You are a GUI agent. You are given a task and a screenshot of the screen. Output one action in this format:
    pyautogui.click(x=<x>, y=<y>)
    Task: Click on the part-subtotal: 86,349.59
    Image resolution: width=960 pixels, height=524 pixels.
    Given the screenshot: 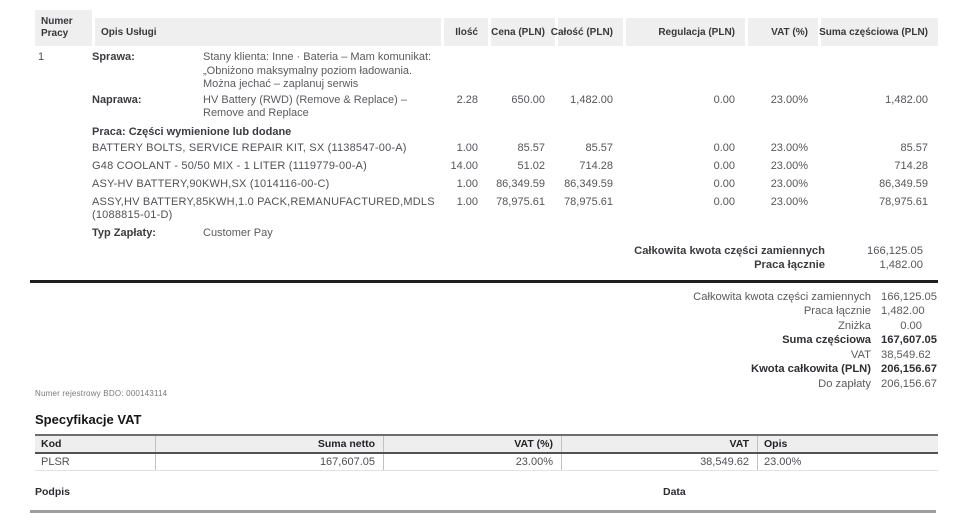 What is the action you would take?
    pyautogui.click(x=903, y=183)
    